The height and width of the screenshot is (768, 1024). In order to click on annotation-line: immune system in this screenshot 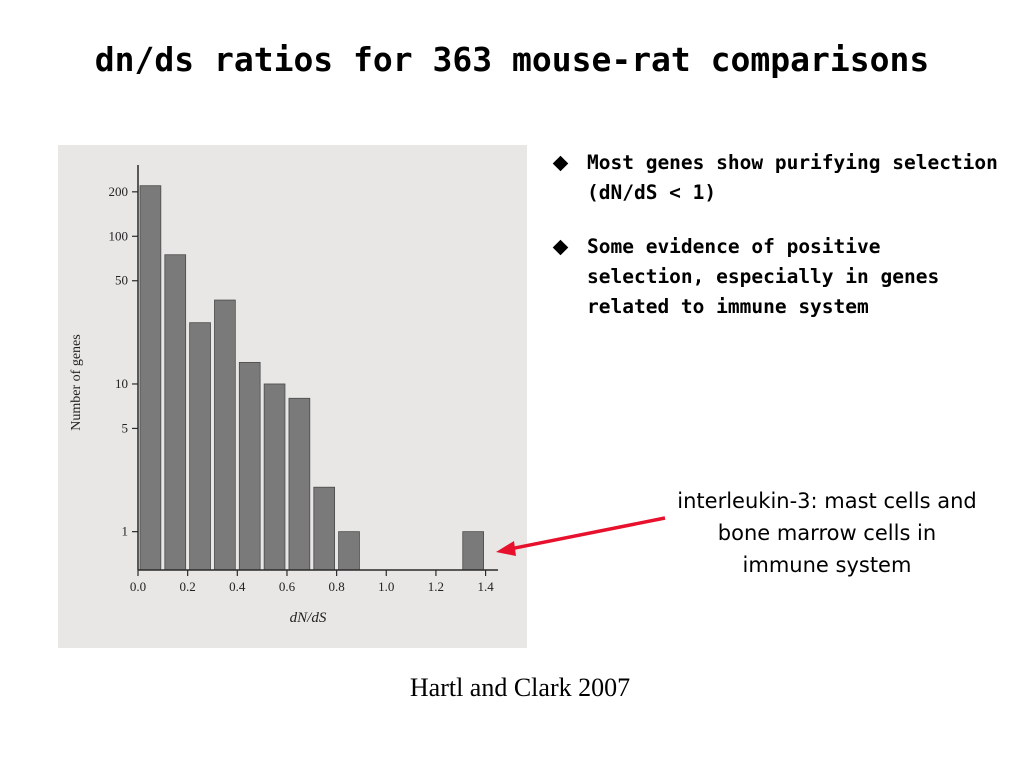, I will do `click(827, 565)`.